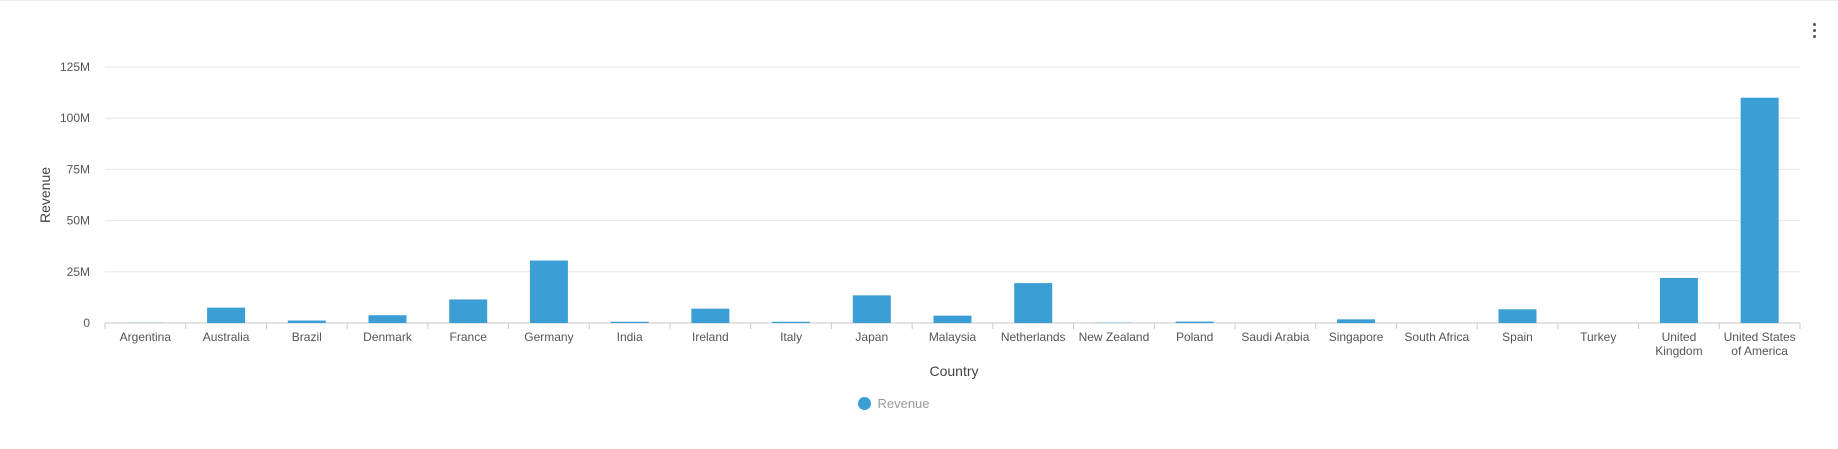  I want to click on y-tick-label: 25M, so click(78, 272).